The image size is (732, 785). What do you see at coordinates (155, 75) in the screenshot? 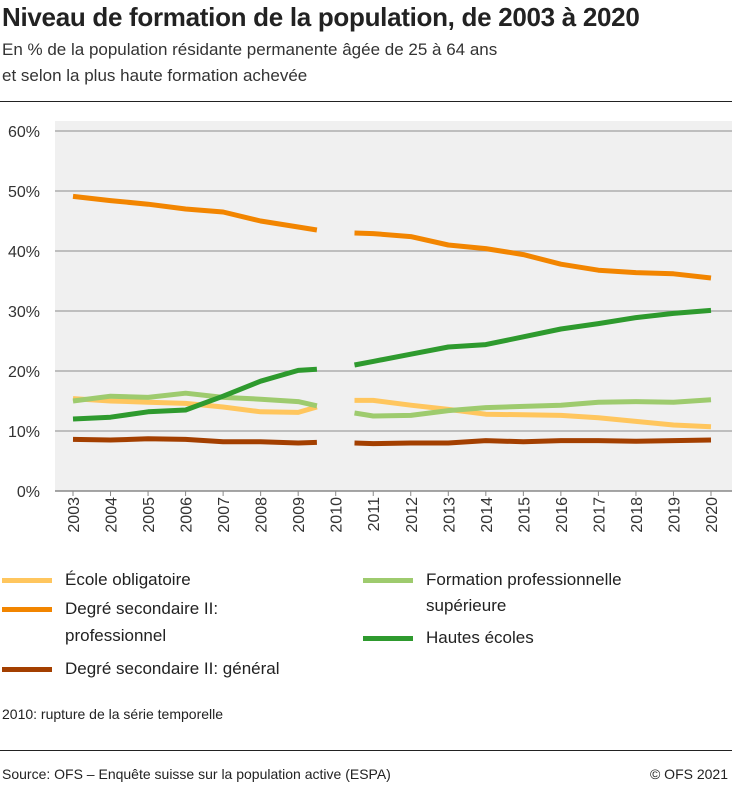
I see `subtitle-line-2: et selon la plus haute formation achevée` at bounding box center [155, 75].